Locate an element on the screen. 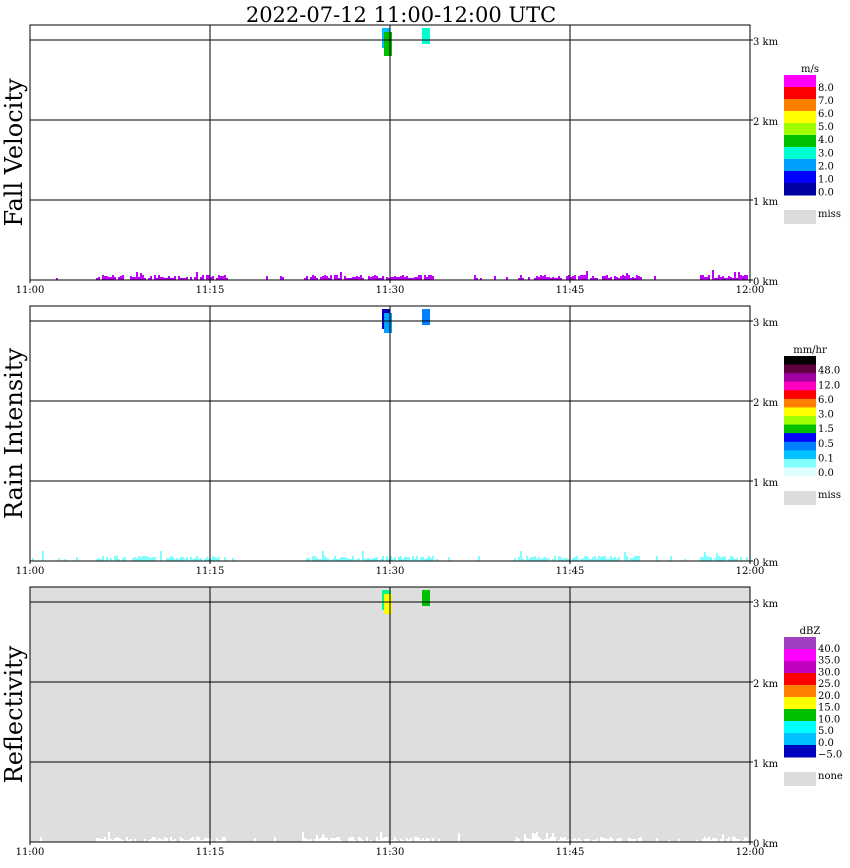  colorbar-label: 12.0 is located at coordinates (829, 385).